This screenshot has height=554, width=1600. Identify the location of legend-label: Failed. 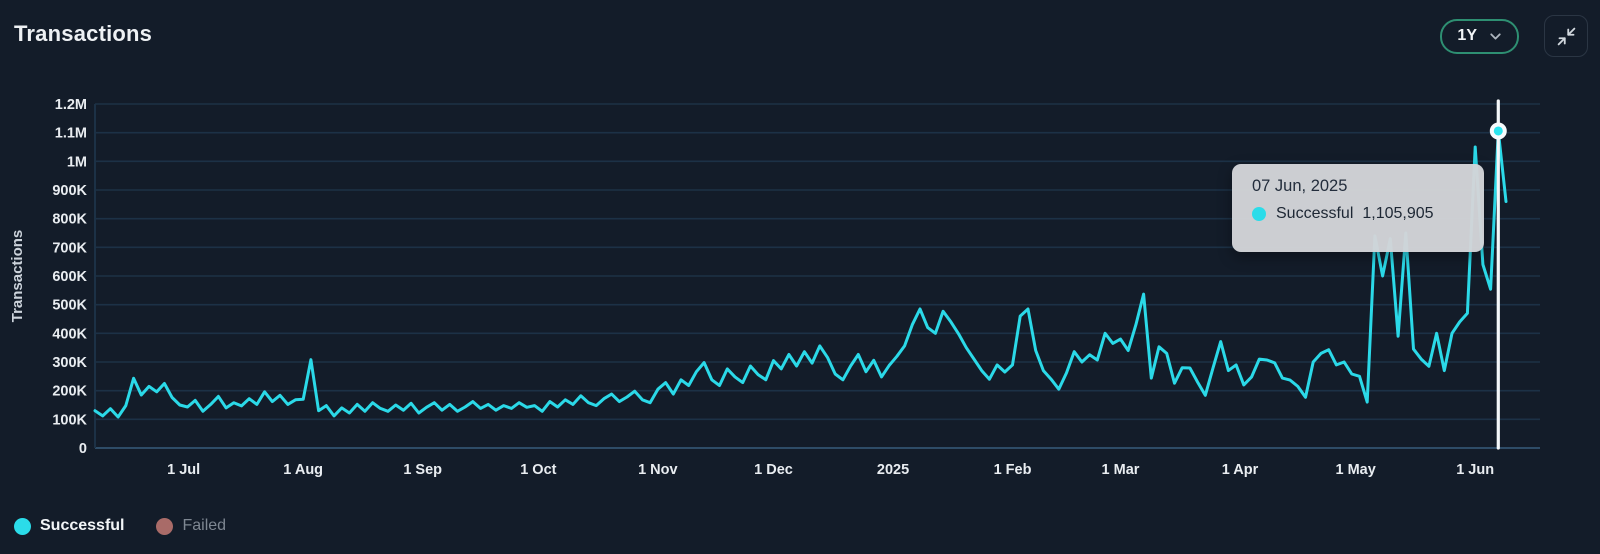
(204, 525).